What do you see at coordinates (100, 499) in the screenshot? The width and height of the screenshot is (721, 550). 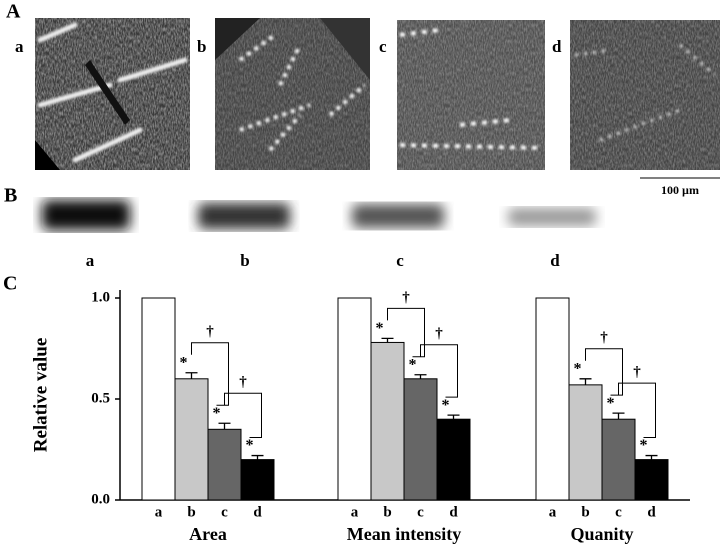 I see `y-tick-label: 0.0` at bounding box center [100, 499].